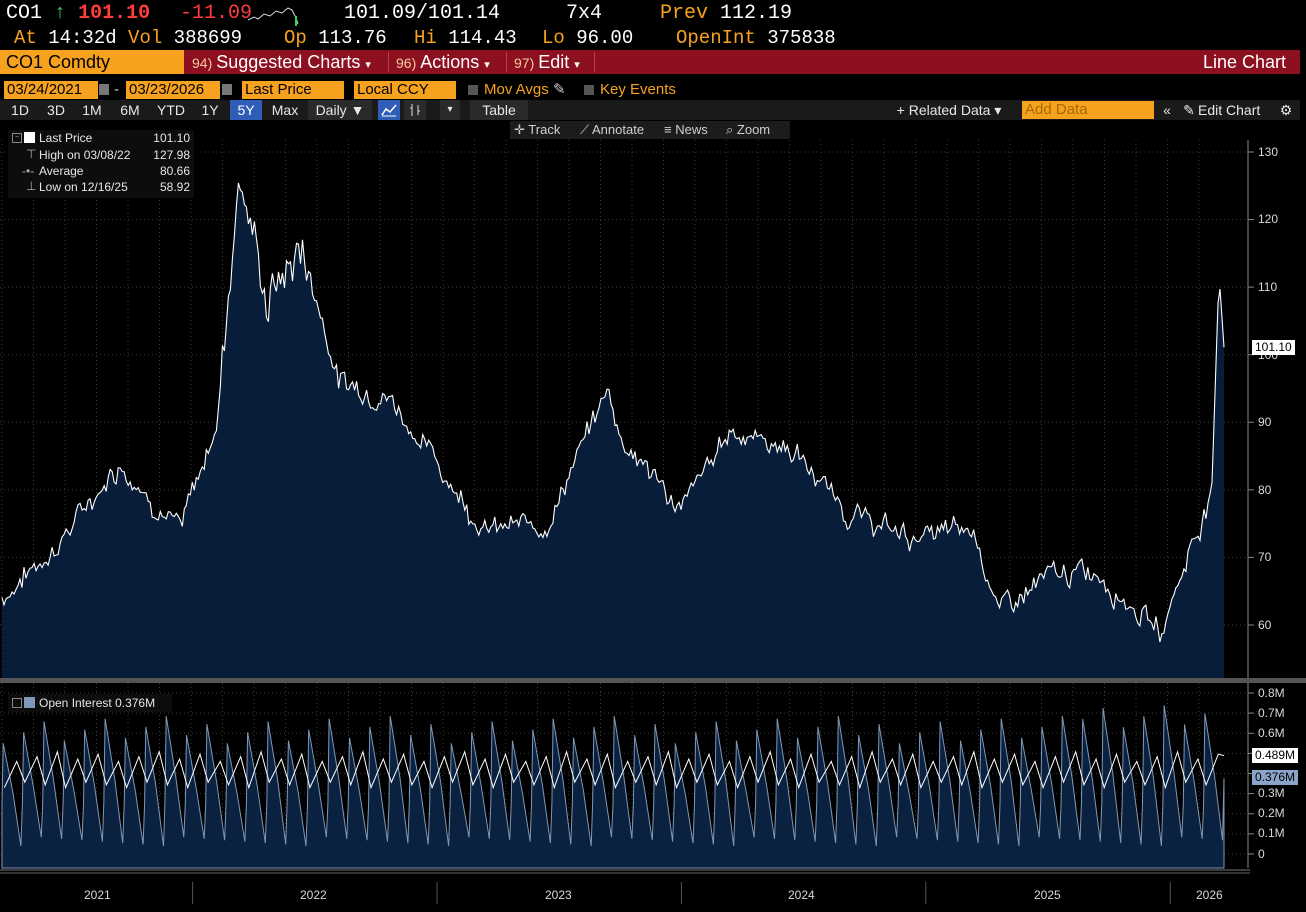 Image resolution: width=1306 pixels, height=912 pixels. I want to click on gear-icon: ⚙, so click(1286, 110).